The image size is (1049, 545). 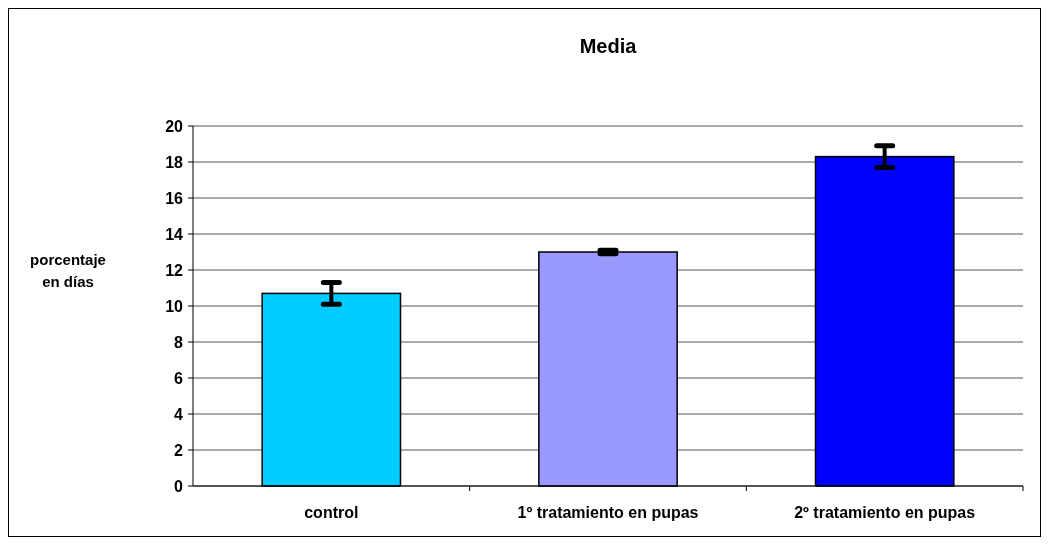 I want to click on chart-title: Media, so click(x=608, y=46).